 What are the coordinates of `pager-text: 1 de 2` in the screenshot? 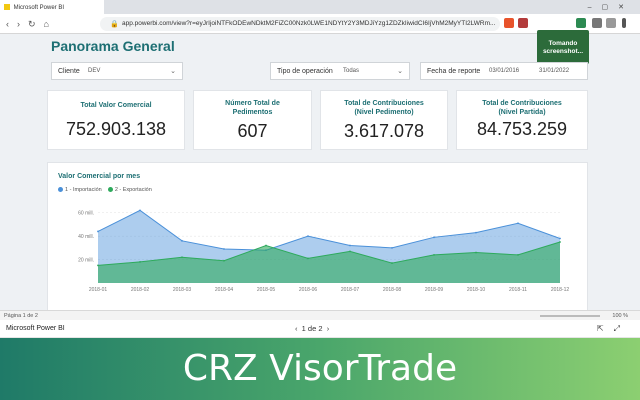 It's located at (312, 328).